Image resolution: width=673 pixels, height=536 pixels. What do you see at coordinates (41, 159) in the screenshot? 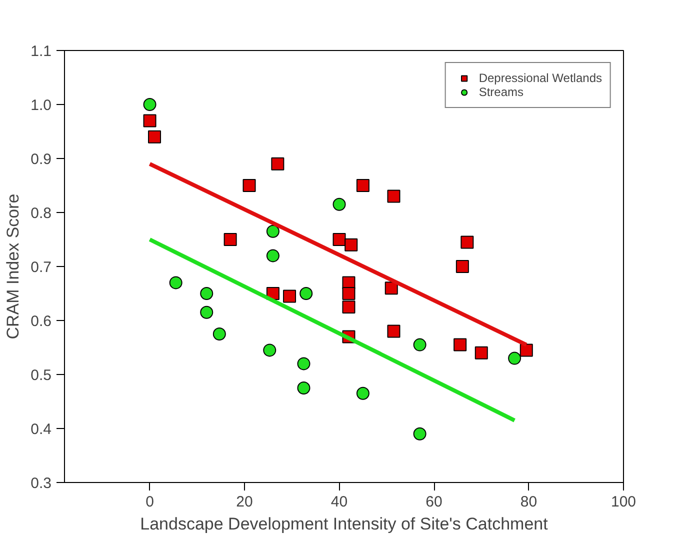
I see `y-tick-label: 0.9` at bounding box center [41, 159].